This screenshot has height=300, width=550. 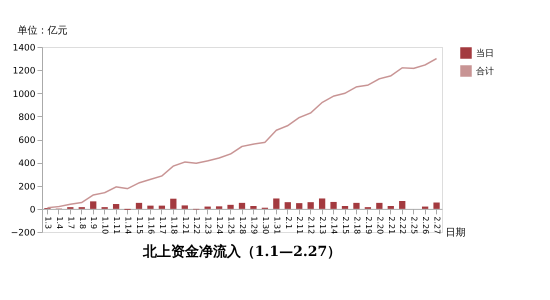 I want to click on y-tick-label: 800, so click(x=27, y=117).